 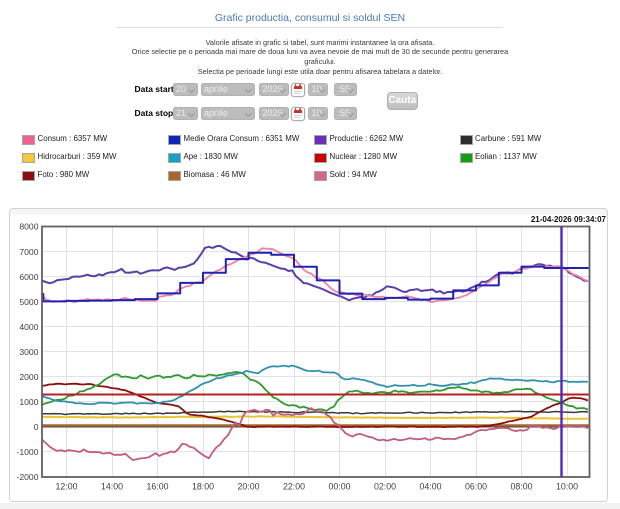 What do you see at coordinates (28, 302) in the screenshot?
I see `svg-text: 5000` at bounding box center [28, 302].